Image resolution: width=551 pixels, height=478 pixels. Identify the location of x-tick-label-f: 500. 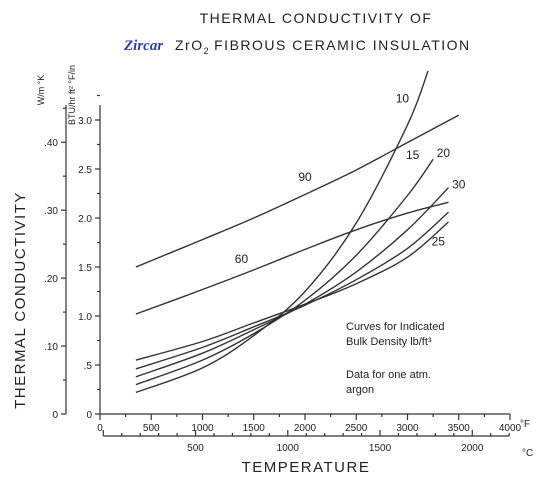
(151, 428).